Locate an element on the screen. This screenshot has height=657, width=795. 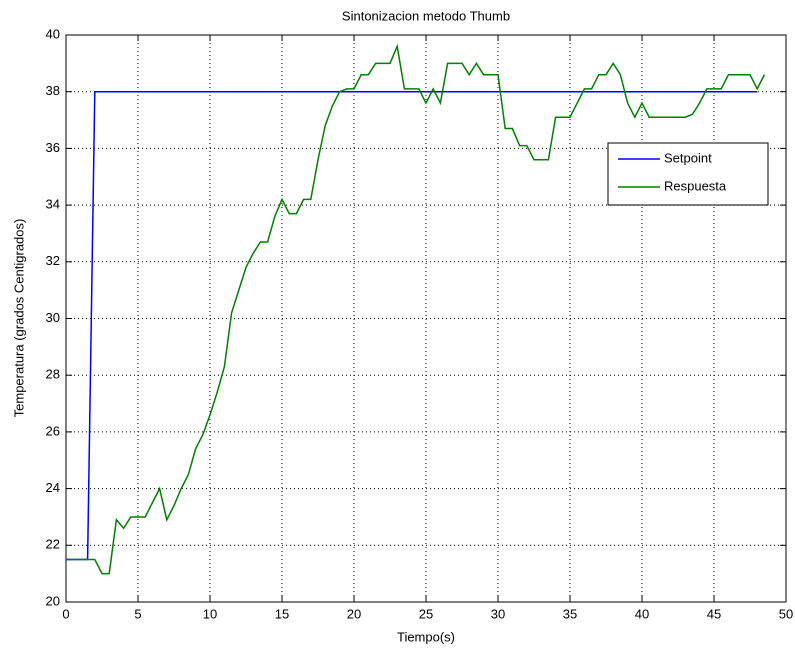
y-tick-label: 34 is located at coordinates (53, 204).